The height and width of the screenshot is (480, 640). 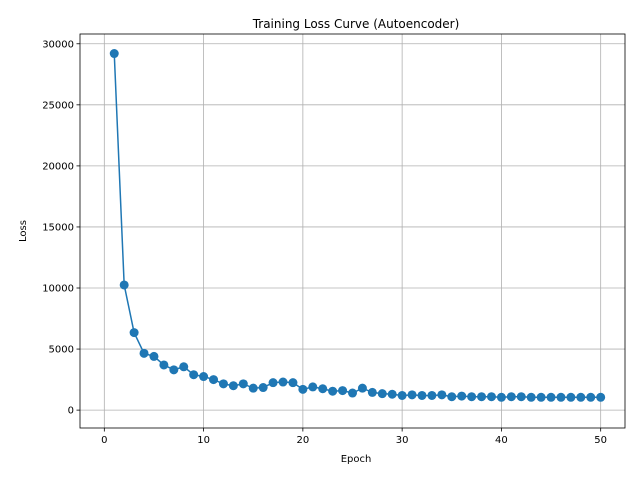 I want to click on chart-title: Training Loss Curve (Autoencoder), so click(x=356, y=24).